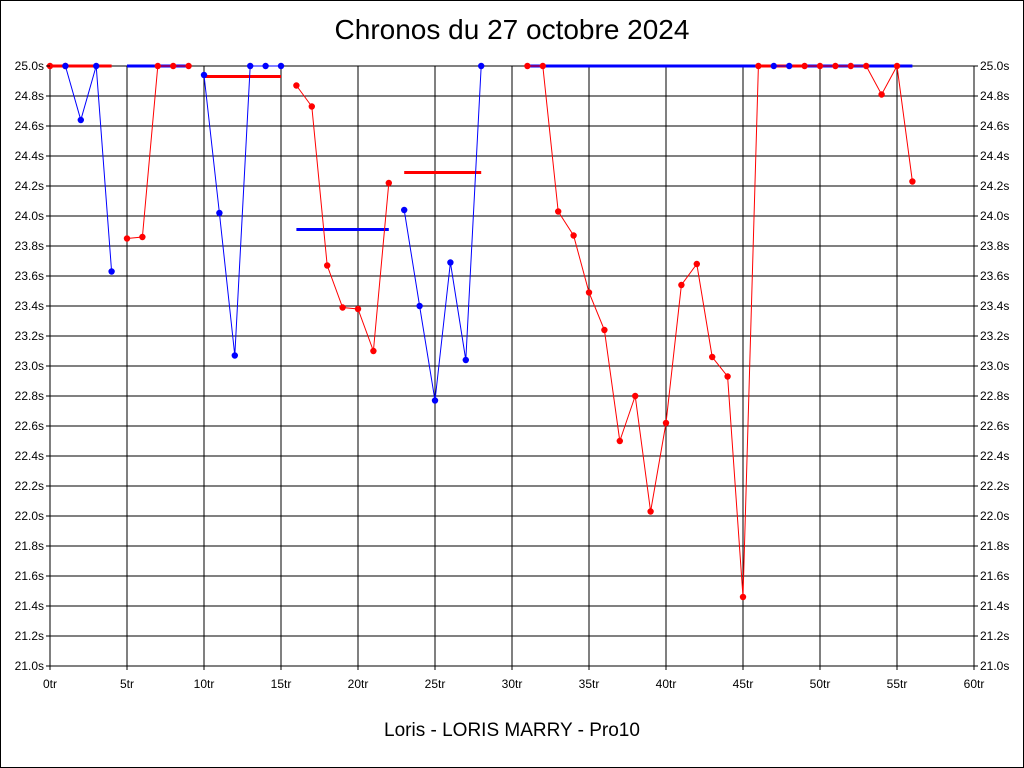 Image resolution: width=1024 pixels, height=768 pixels. What do you see at coordinates (994, 606) in the screenshot?
I see `y-tick-label-right: 21.4s` at bounding box center [994, 606].